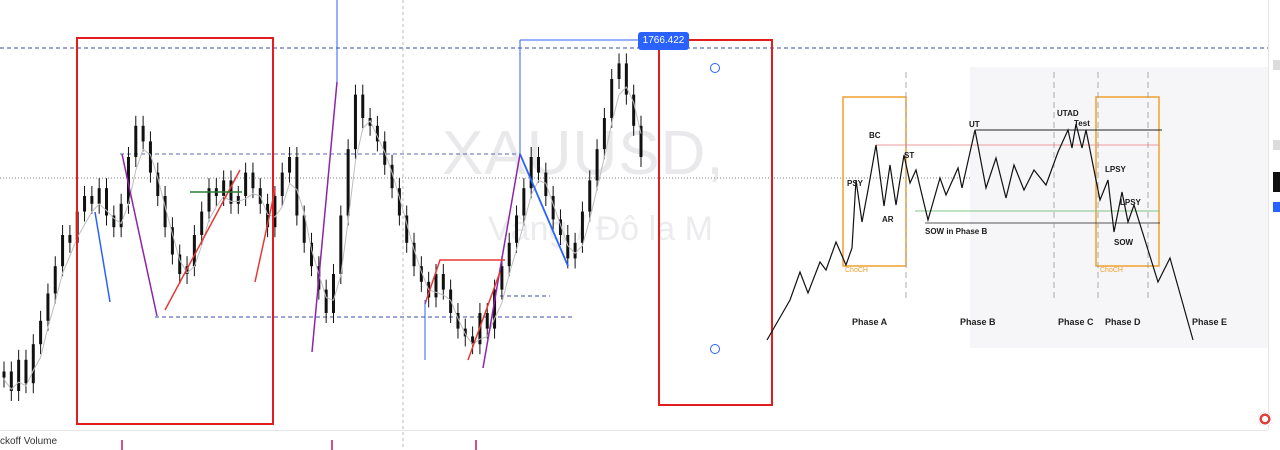 This screenshot has height=450, width=1280. Describe the element at coordinates (29, 441) in the screenshot. I see `volume-indicator-label: ckoff Volume` at that location.